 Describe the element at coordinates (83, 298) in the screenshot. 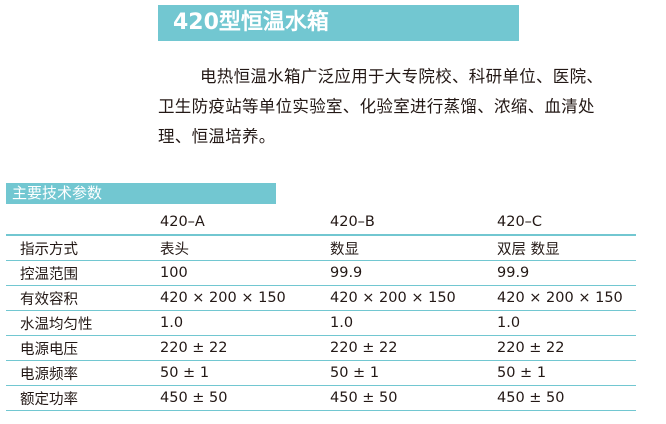

I see `row-label: 有效容积` at that location.